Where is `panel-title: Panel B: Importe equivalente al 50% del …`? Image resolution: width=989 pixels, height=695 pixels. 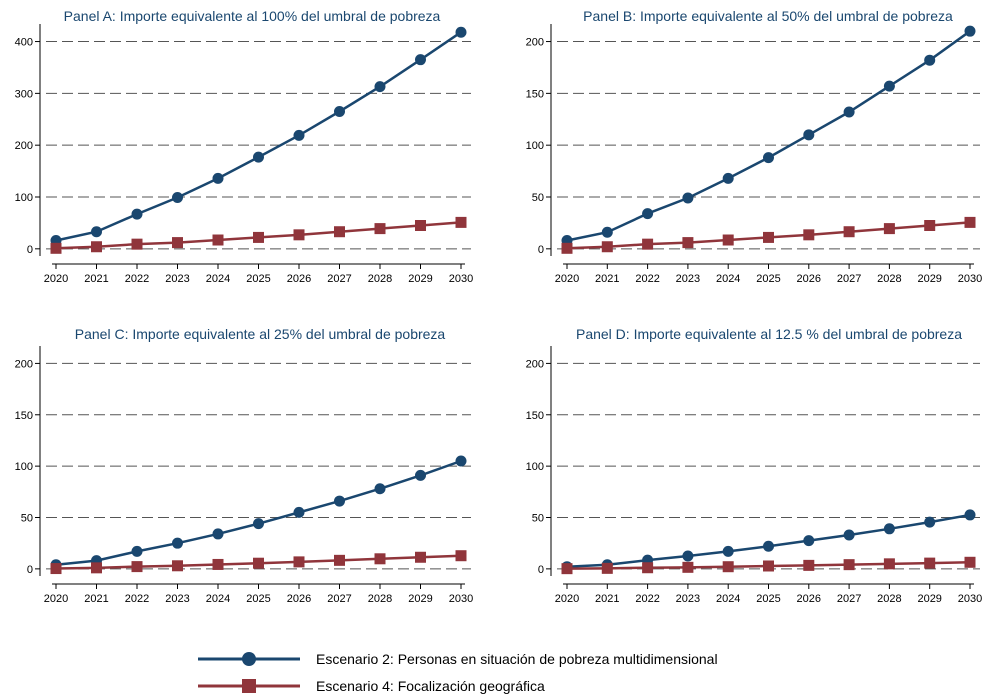 panel-title: Panel B: Importe equivalente al 50% del … is located at coordinates (768, 16).